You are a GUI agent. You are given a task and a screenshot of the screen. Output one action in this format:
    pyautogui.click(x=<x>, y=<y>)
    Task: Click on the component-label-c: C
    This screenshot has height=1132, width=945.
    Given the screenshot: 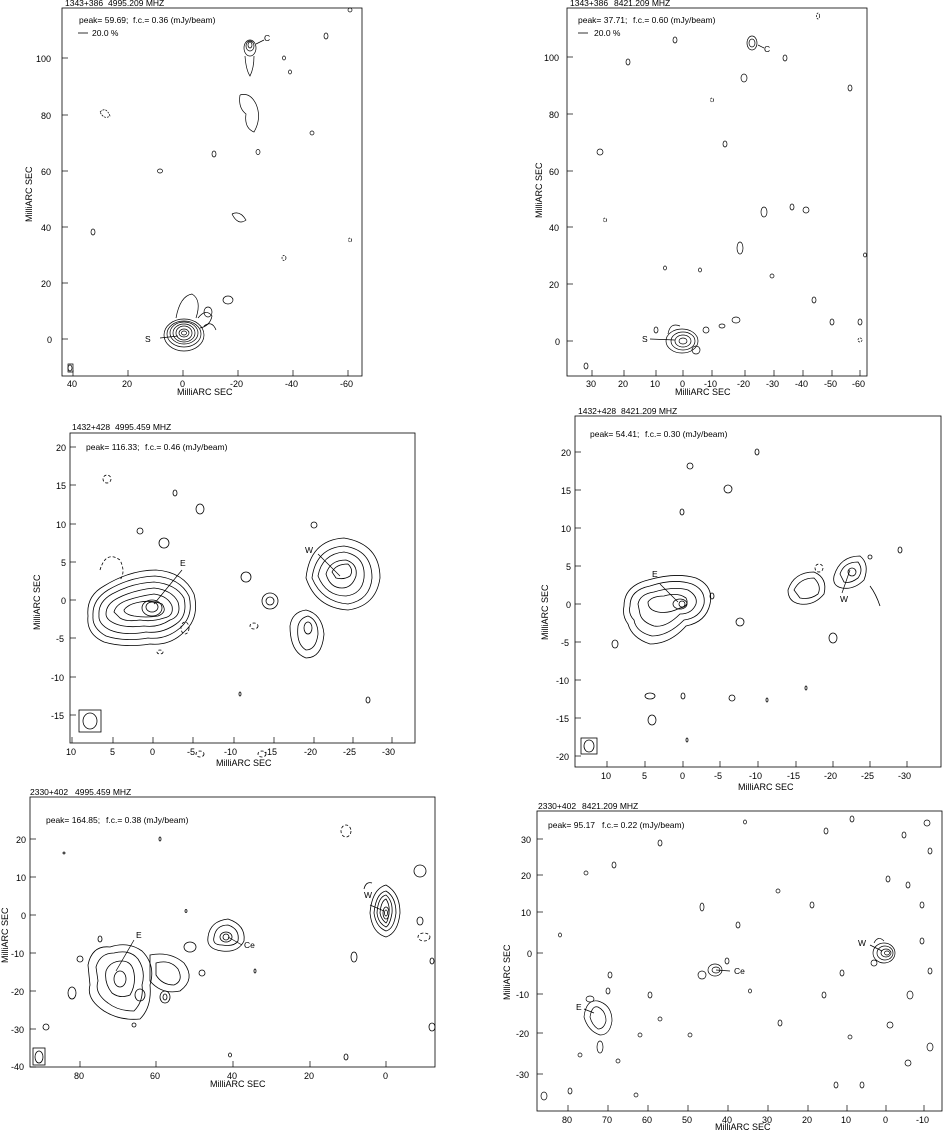 What is the action you would take?
    pyautogui.click(x=767, y=49)
    